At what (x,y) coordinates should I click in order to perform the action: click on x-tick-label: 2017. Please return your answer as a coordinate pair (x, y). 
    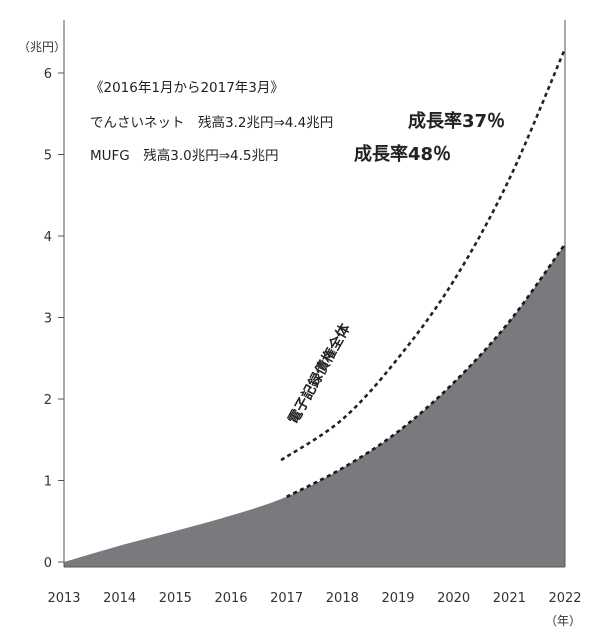
    Looking at the image, I should click on (286, 598).